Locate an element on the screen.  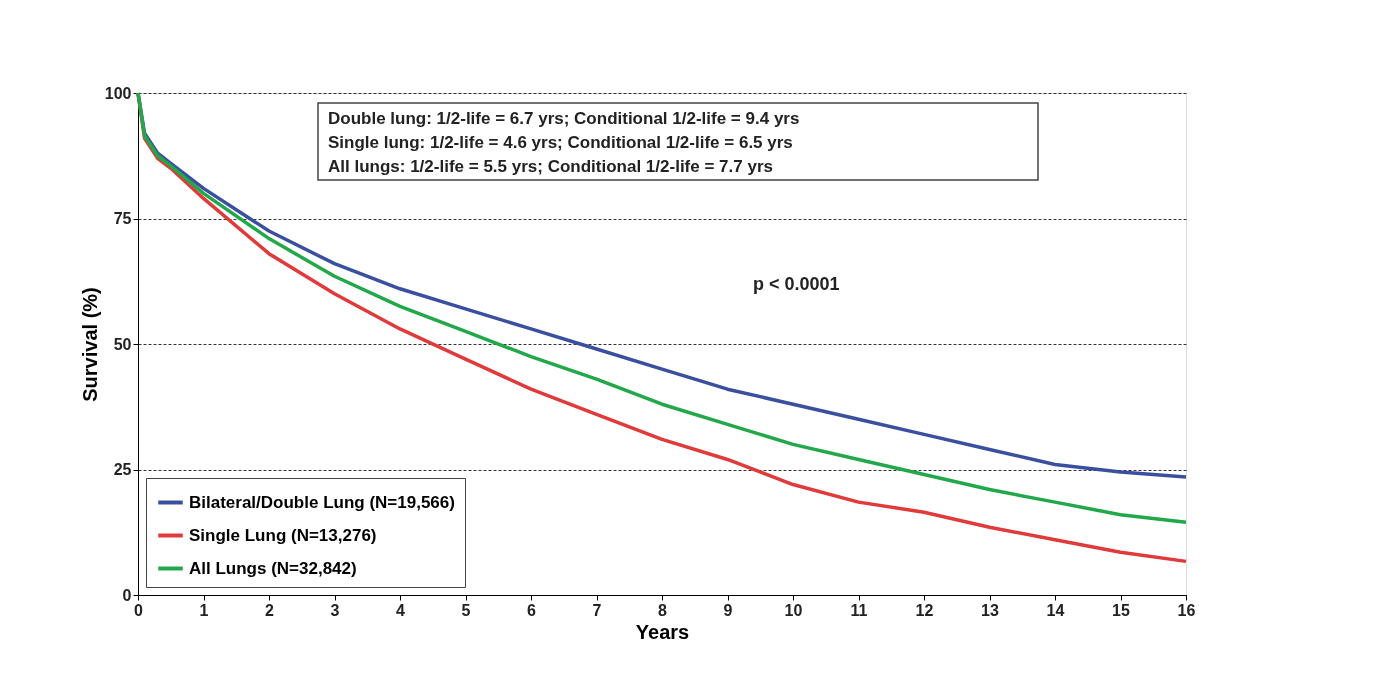
x-axis-title: Years is located at coordinates (662, 631).